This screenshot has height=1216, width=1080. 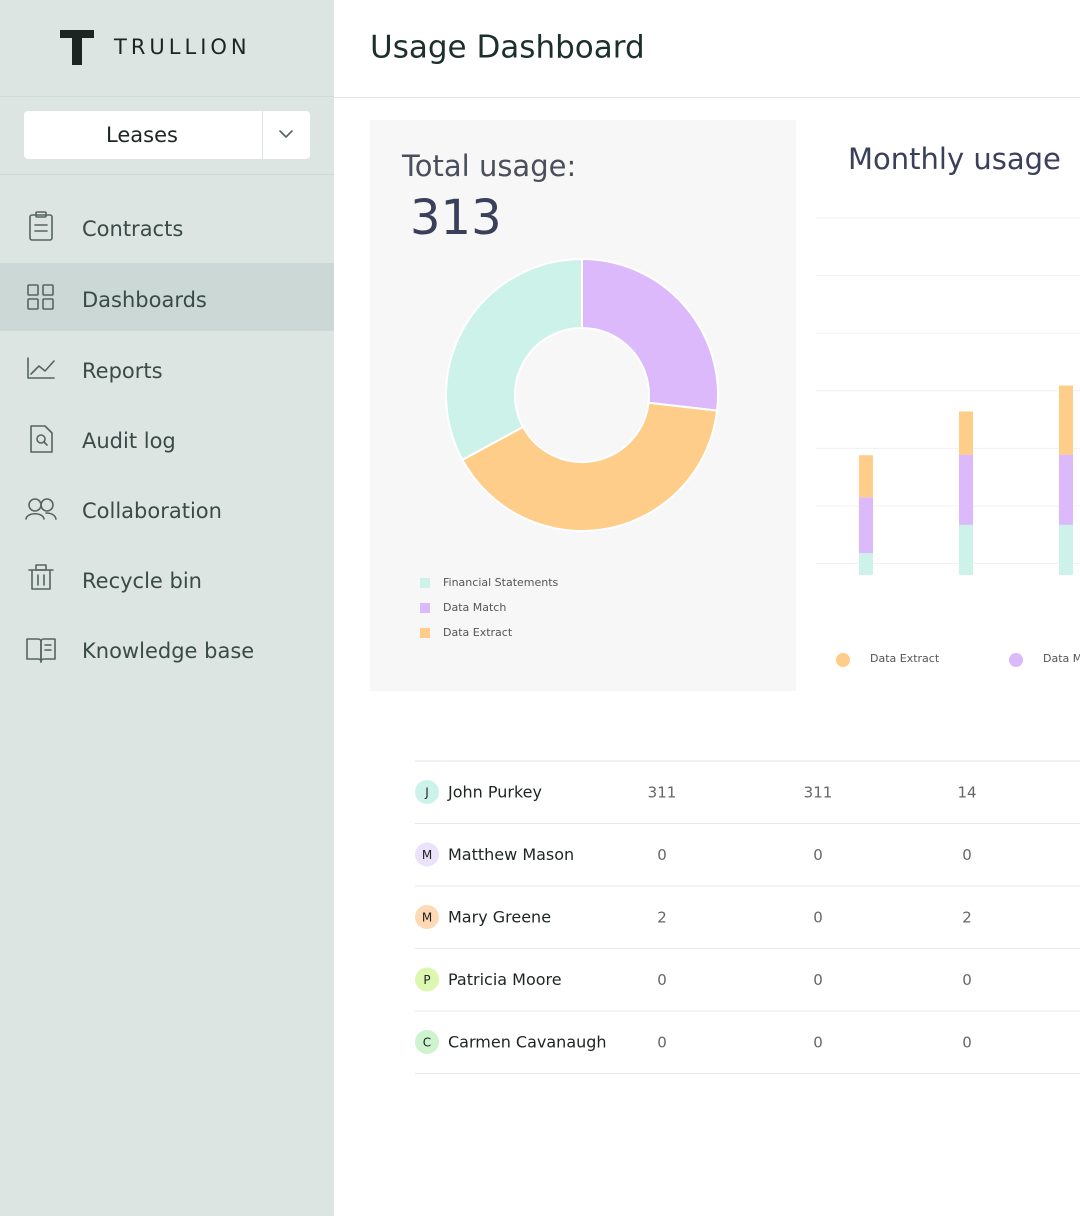 What do you see at coordinates (122, 371) in the screenshot?
I see `nav-item: Reports` at bounding box center [122, 371].